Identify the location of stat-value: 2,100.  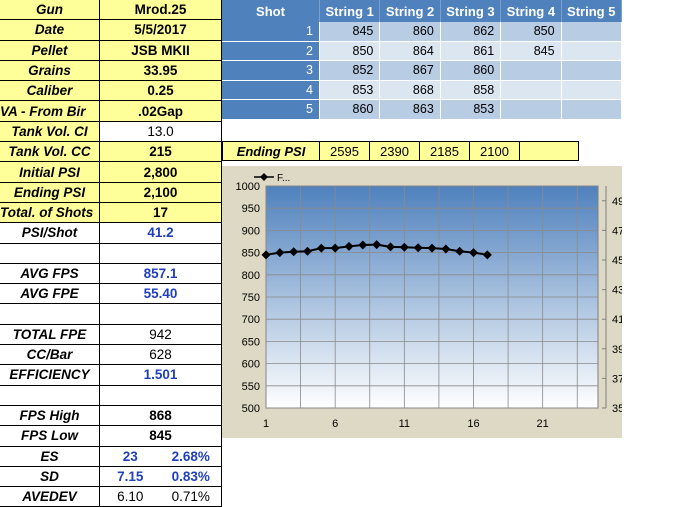
(161, 192).